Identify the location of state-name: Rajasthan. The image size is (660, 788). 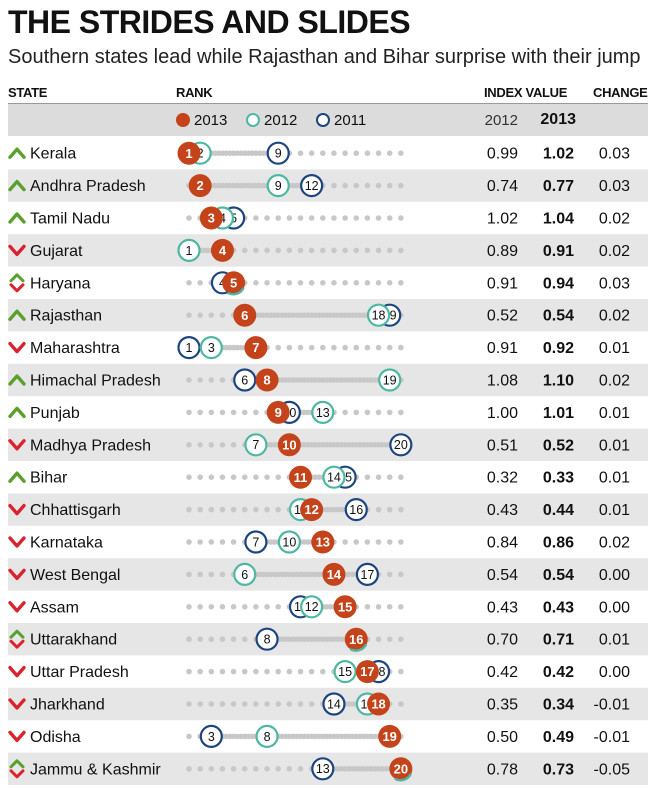
(66, 316).